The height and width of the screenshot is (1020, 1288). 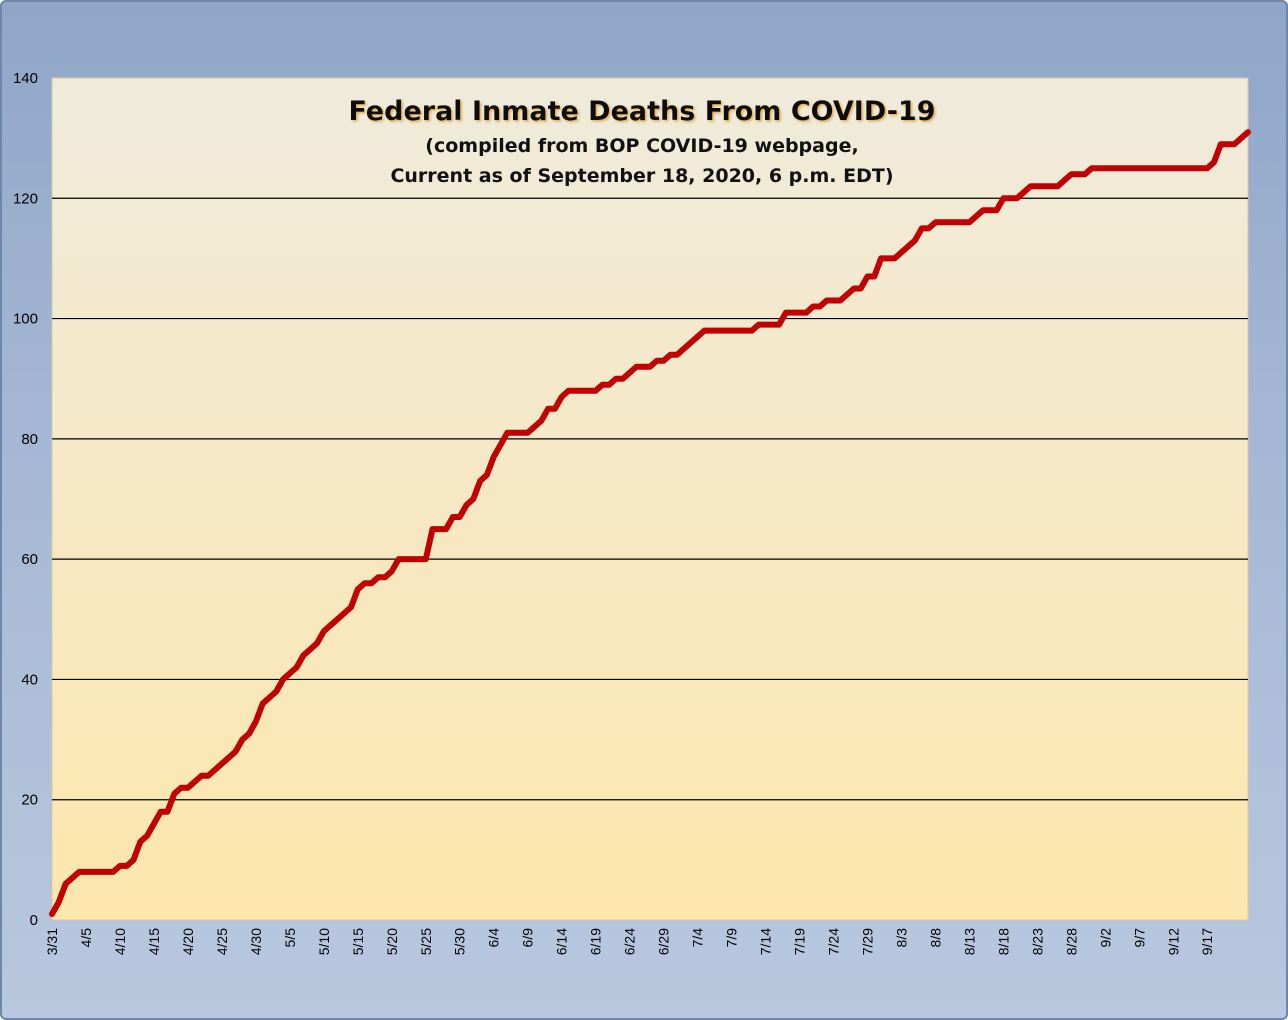 What do you see at coordinates (562, 941) in the screenshot?
I see `x-tick-label: 6/14` at bounding box center [562, 941].